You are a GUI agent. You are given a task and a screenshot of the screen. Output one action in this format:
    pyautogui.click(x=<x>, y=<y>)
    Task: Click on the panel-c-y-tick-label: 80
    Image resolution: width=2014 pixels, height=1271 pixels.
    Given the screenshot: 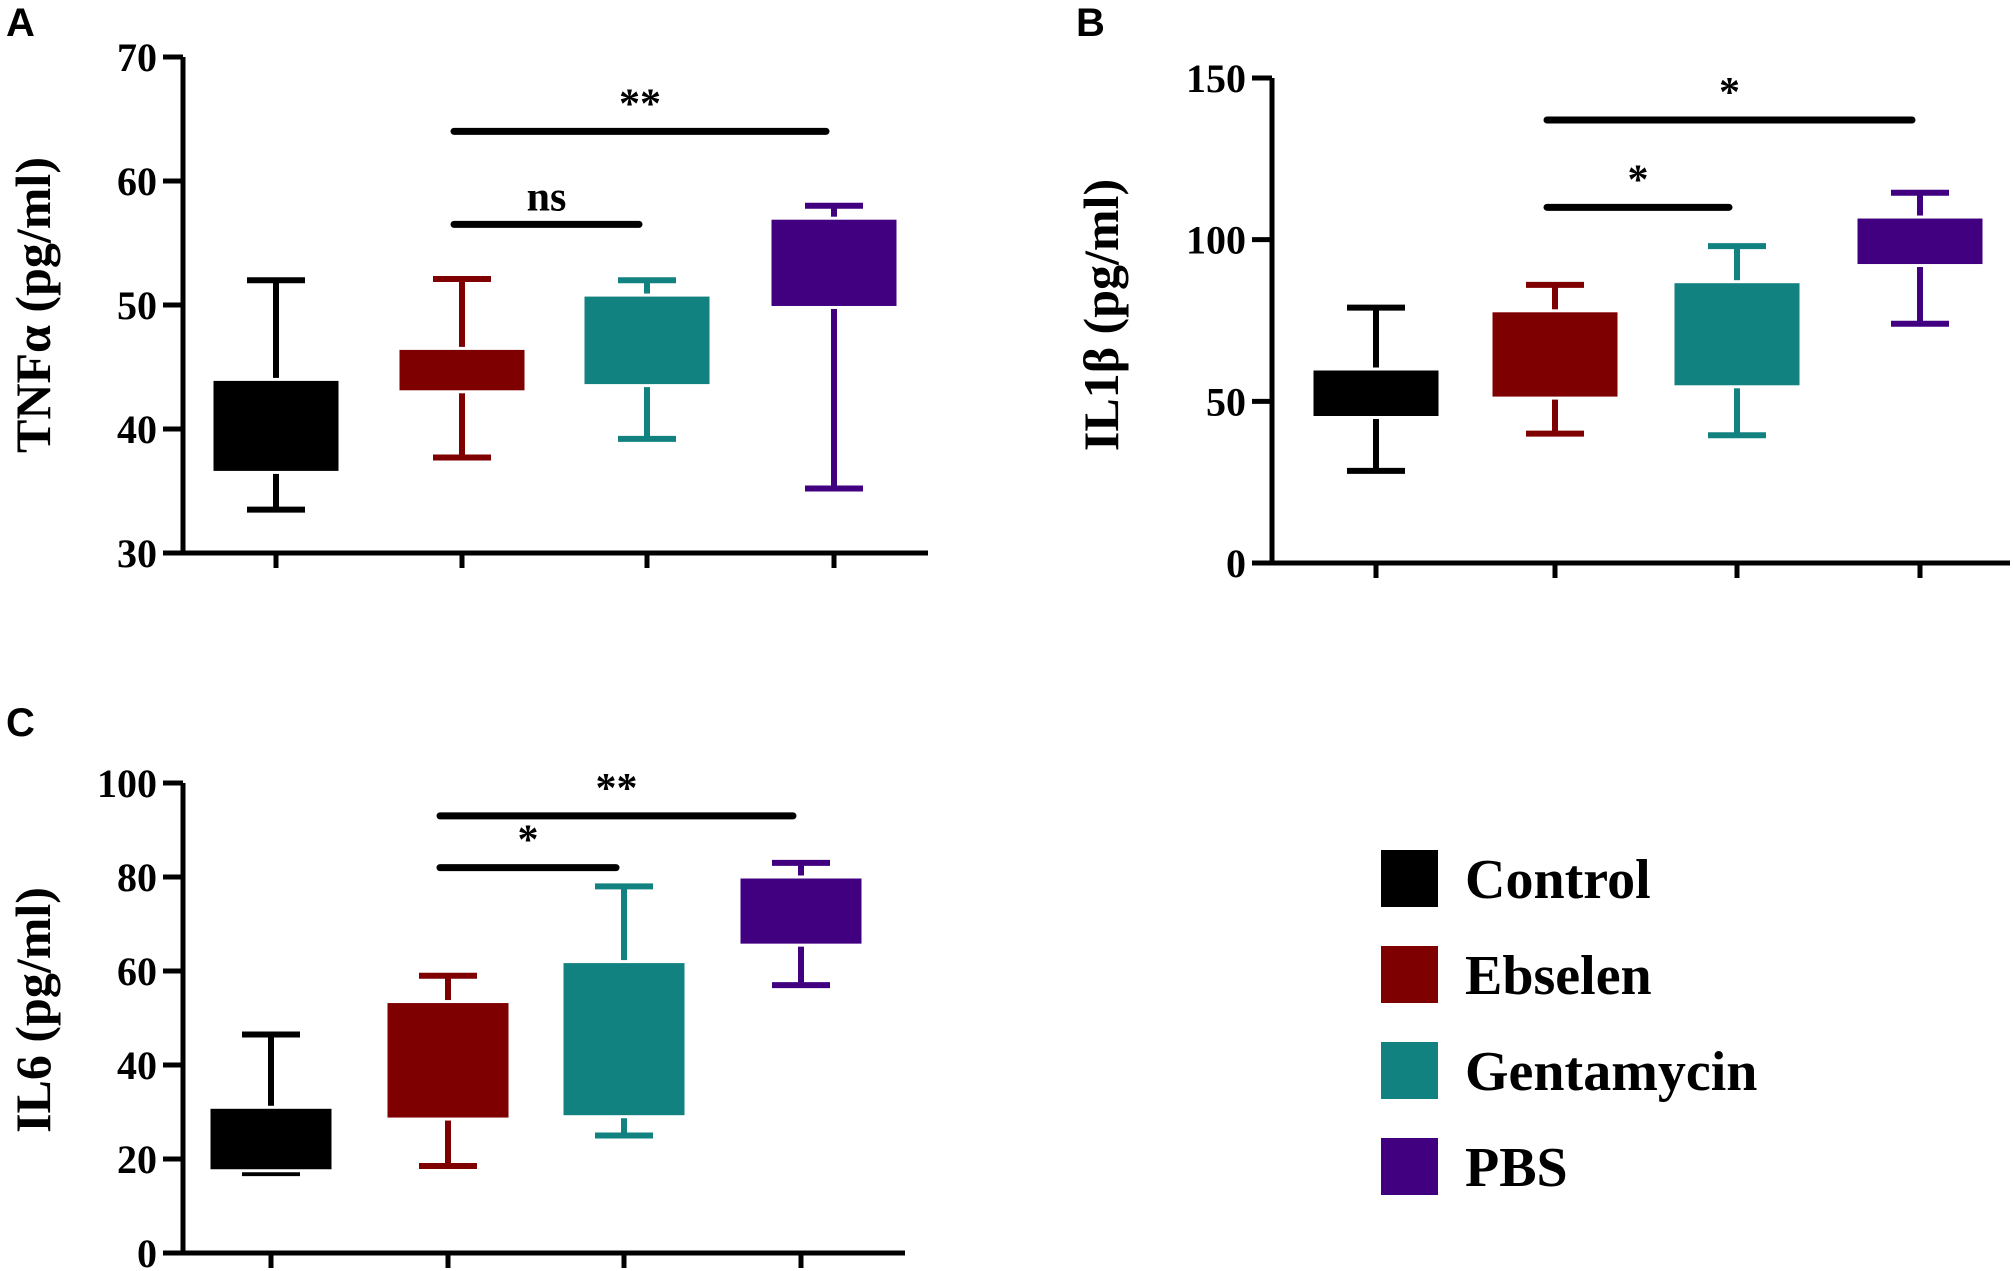 What is the action you would take?
    pyautogui.click(x=137, y=877)
    